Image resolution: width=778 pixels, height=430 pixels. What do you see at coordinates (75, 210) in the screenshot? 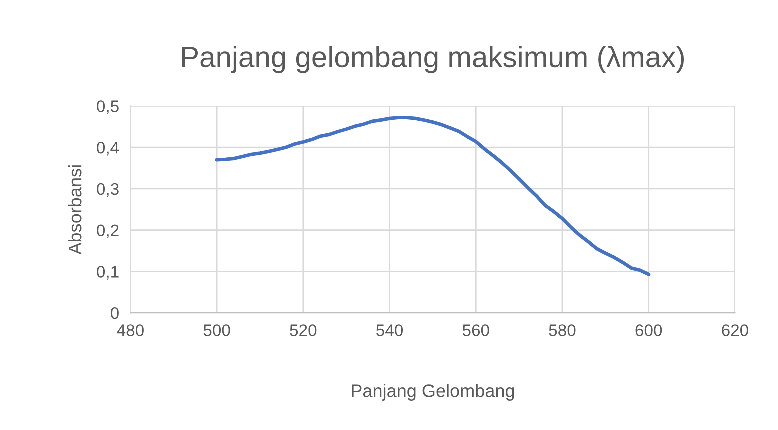
I see `y-axis-title: Absorbansi` at bounding box center [75, 210].